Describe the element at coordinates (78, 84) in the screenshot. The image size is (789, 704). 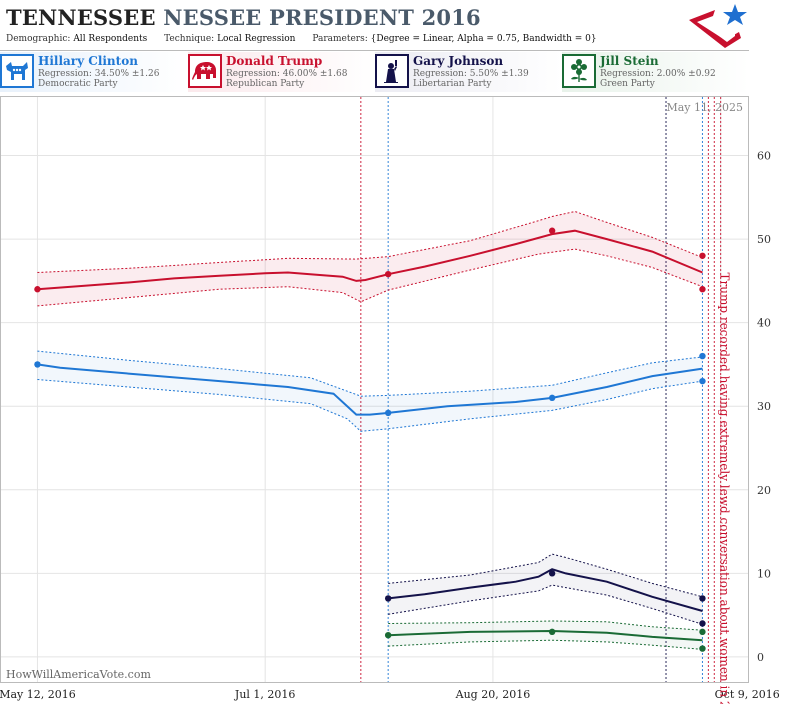
I see `candidate-party: Democratic Party` at that location.